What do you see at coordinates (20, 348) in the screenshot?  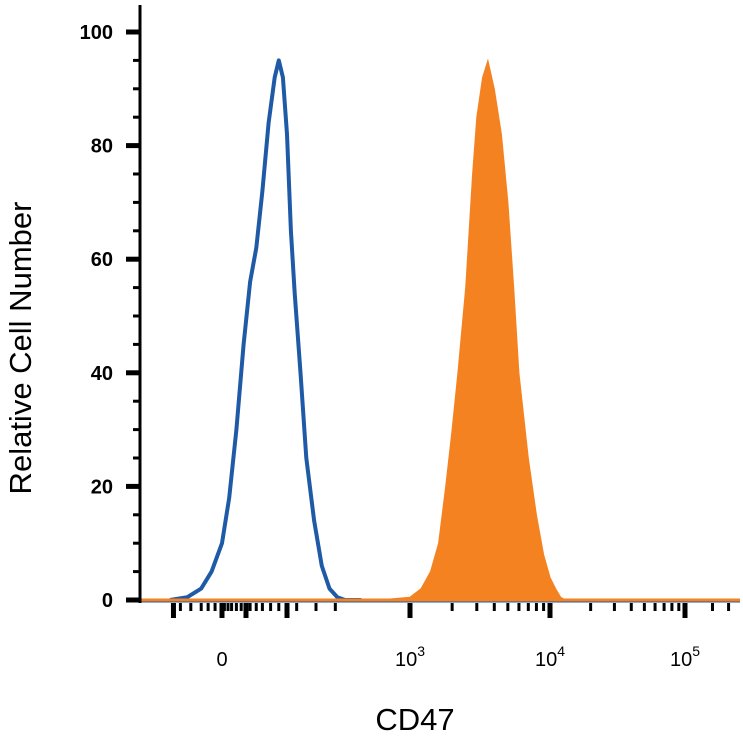 I see `y-axis-label: Relative Cell Number` at bounding box center [20, 348].